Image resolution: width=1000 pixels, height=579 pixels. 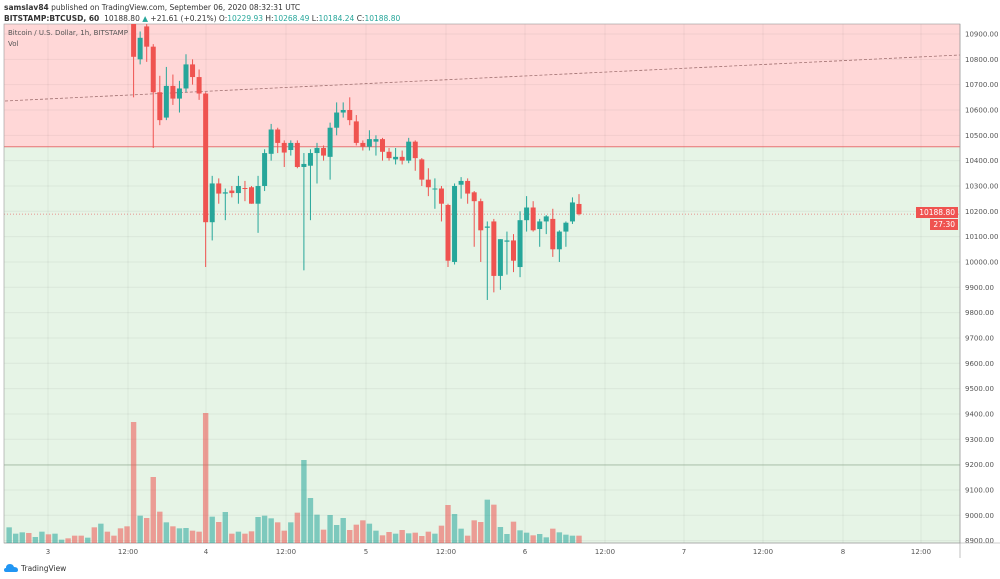 What do you see at coordinates (981, 136) in the screenshot?
I see `price-axis-label: 10500.00` at bounding box center [981, 136].